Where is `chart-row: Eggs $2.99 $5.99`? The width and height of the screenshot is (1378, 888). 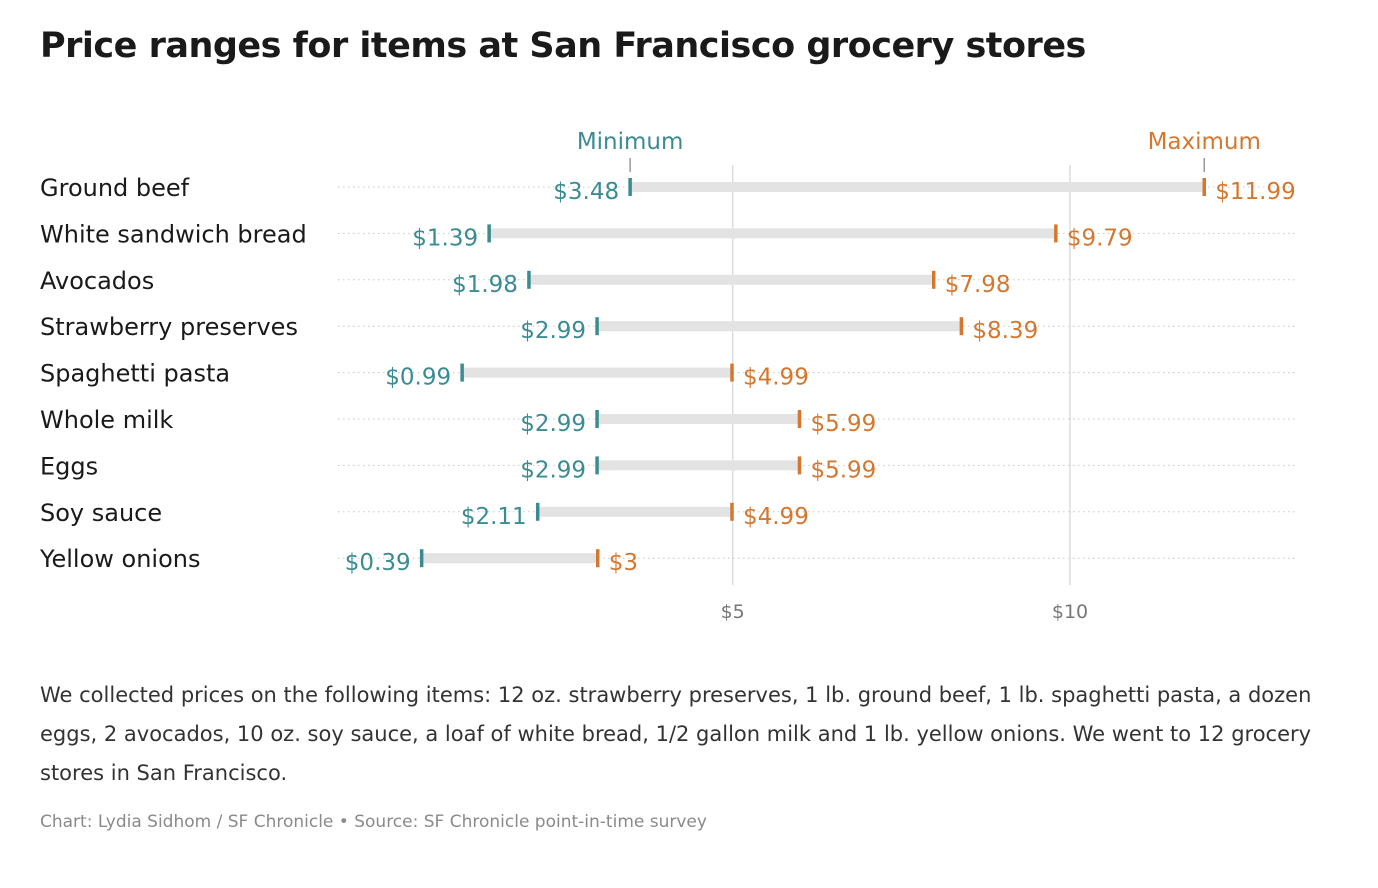
chart-row: Eggs $2.99 $5.99 is located at coordinates (668, 467).